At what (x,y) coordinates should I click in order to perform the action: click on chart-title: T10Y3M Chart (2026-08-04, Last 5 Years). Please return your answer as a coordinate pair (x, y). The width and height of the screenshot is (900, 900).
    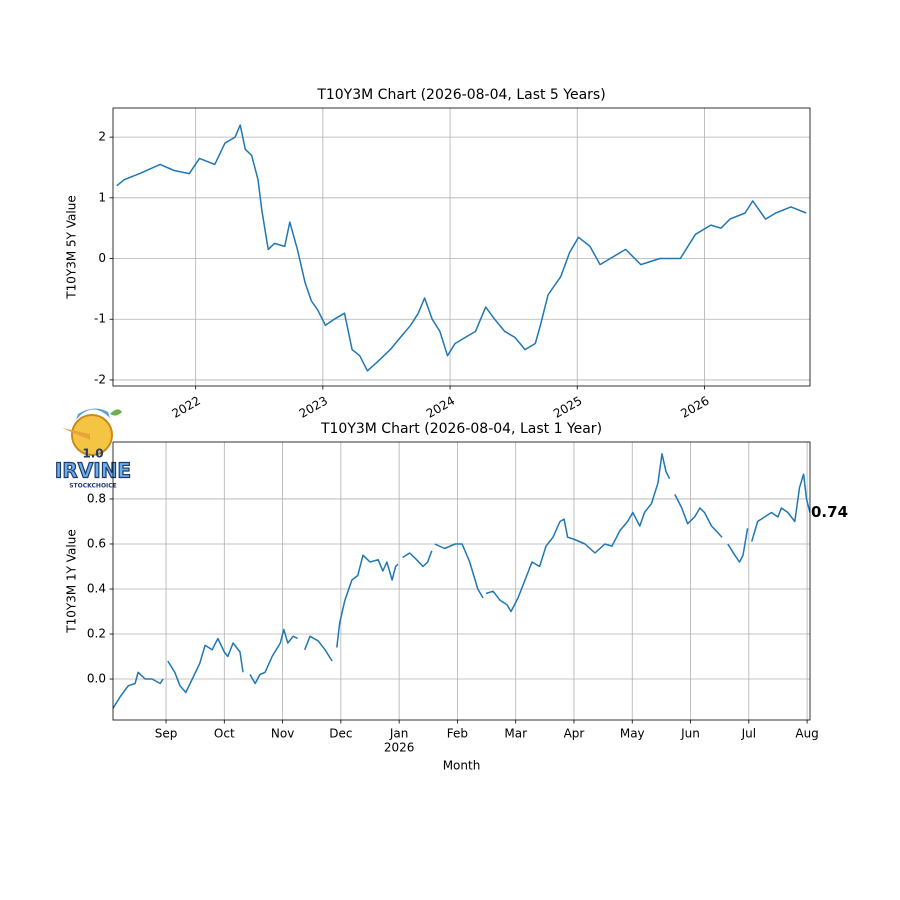
    Looking at the image, I should click on (460, 95).